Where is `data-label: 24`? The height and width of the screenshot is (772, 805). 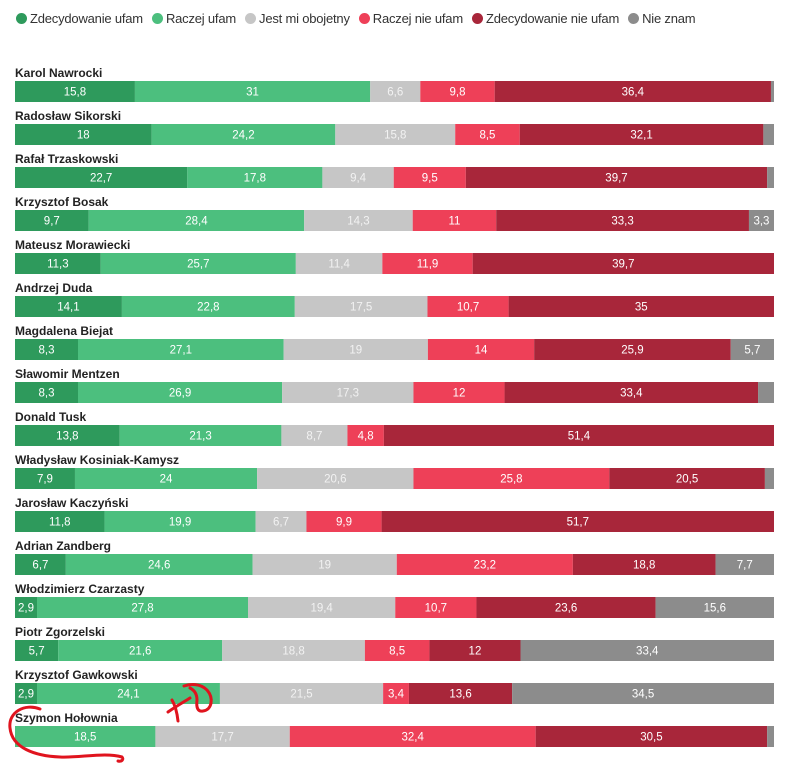 data-label: 24 is located at coordinates (166, 480).